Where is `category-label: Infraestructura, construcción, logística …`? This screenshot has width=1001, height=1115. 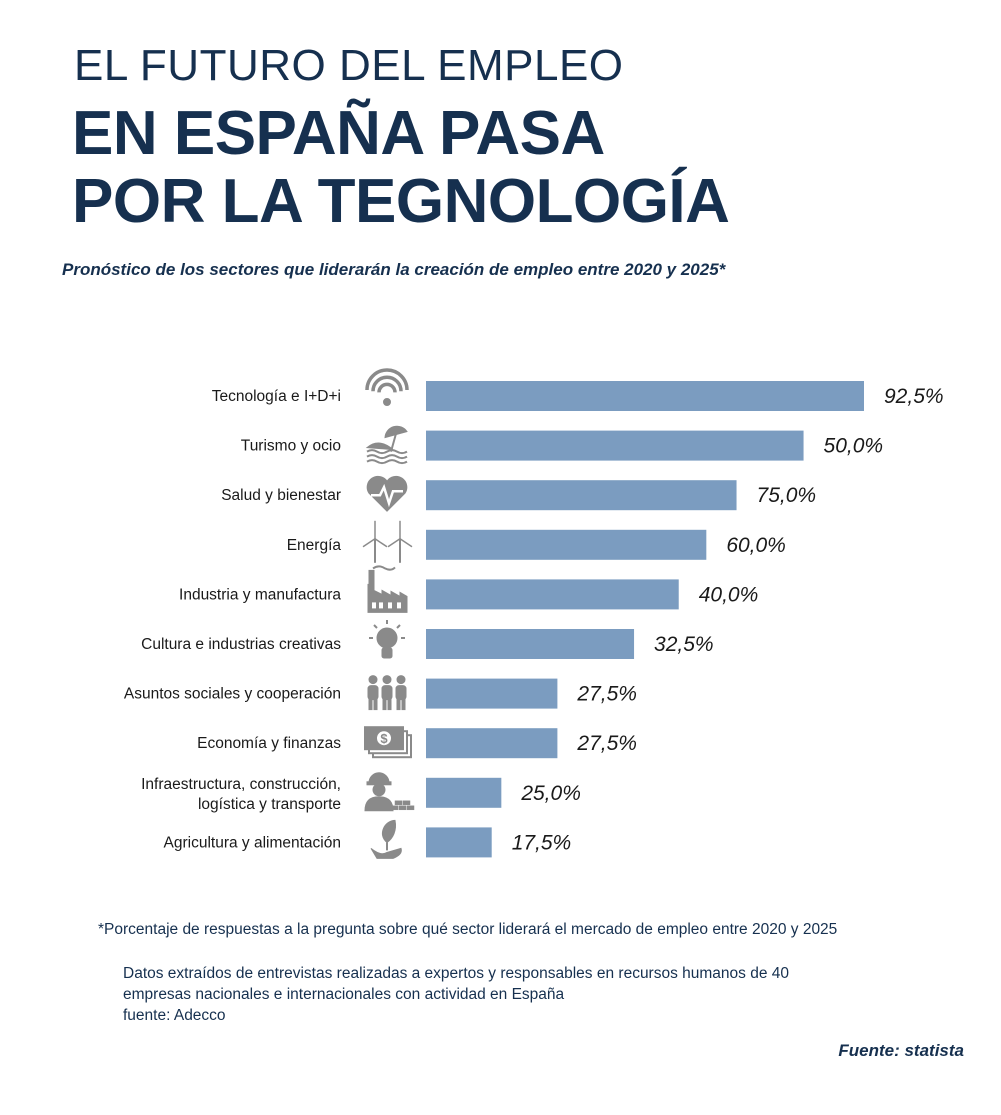
category-label: Infraestructura, construcción, logística … is located at coordinates (241, 794).